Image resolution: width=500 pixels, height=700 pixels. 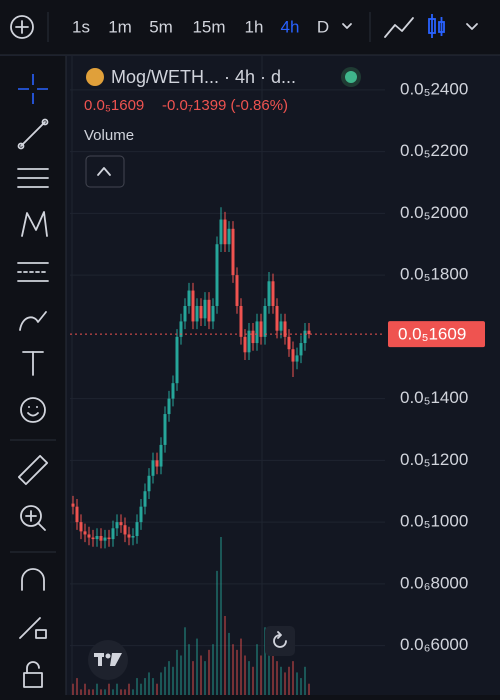 What do you see at coordinates (22, 27) in the screenshot?
I see `add-symbol-button` at bounding box center [22, 27].